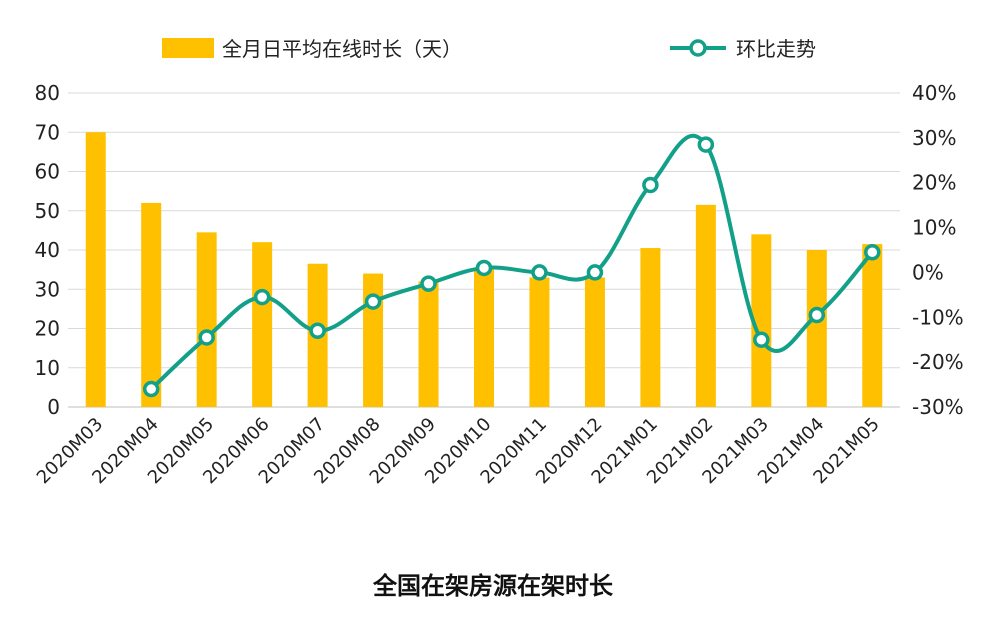 Image resolution: width=998 pixels, height=621 pixels. I want to click on right-y-tick-label: 30%, so click(934, 138).